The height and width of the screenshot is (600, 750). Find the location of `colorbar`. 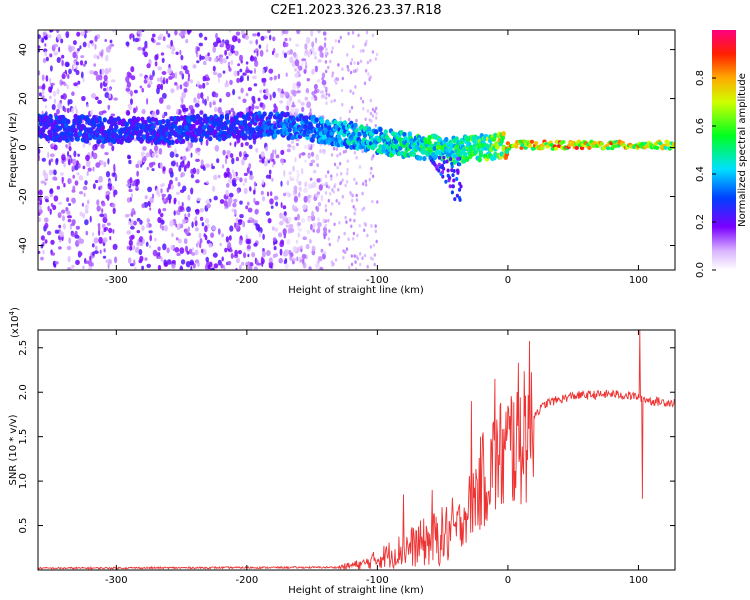

colorbar is located at coordinates (724, 150).